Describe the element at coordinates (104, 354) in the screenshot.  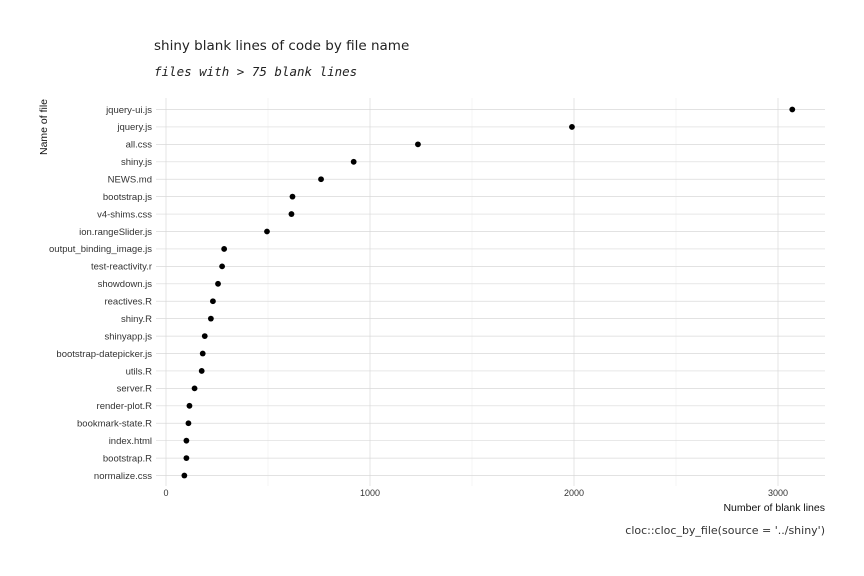
I see `y-tick-label: bootstrap-datepicker.js` at that location.